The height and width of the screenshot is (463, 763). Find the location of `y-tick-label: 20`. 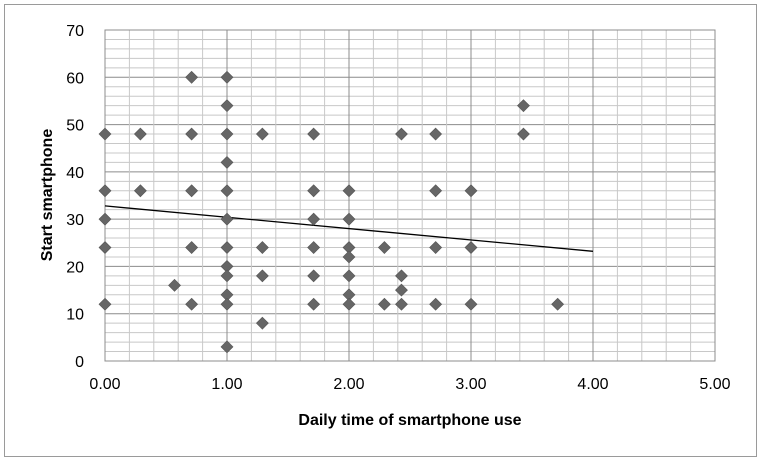

y-tick-label: 20 is located at coordinates (75, 267).